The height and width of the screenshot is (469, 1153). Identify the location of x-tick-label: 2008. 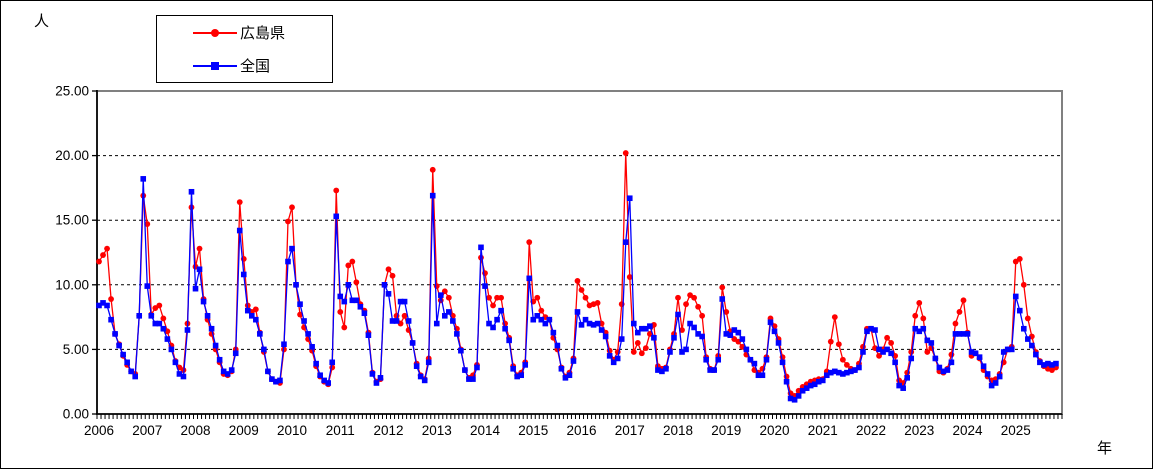
(195, 430).